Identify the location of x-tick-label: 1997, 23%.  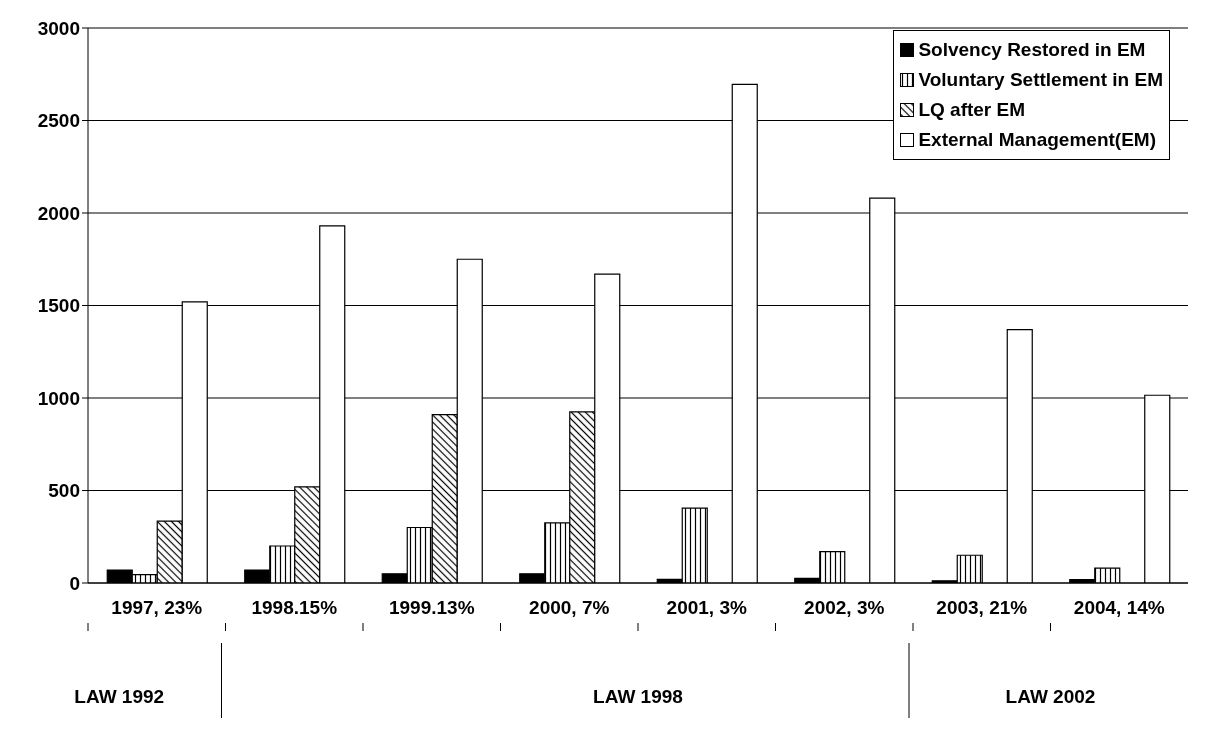
(157, 608).